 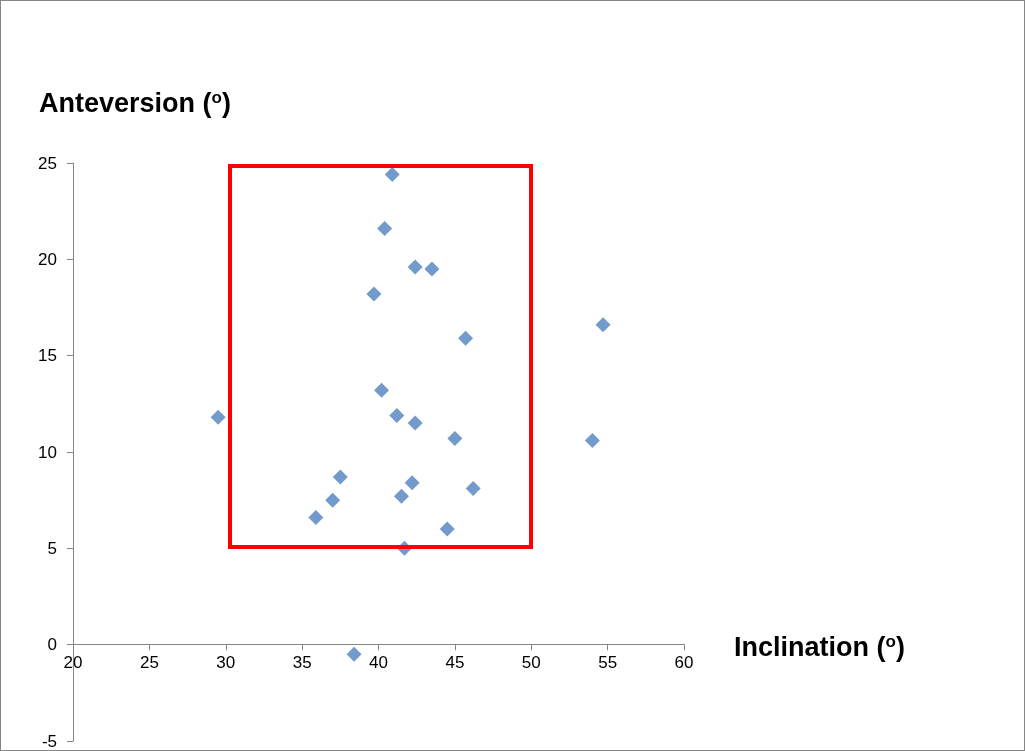 I want to click on y-tick-label: 20, so click(x=47, y=259).